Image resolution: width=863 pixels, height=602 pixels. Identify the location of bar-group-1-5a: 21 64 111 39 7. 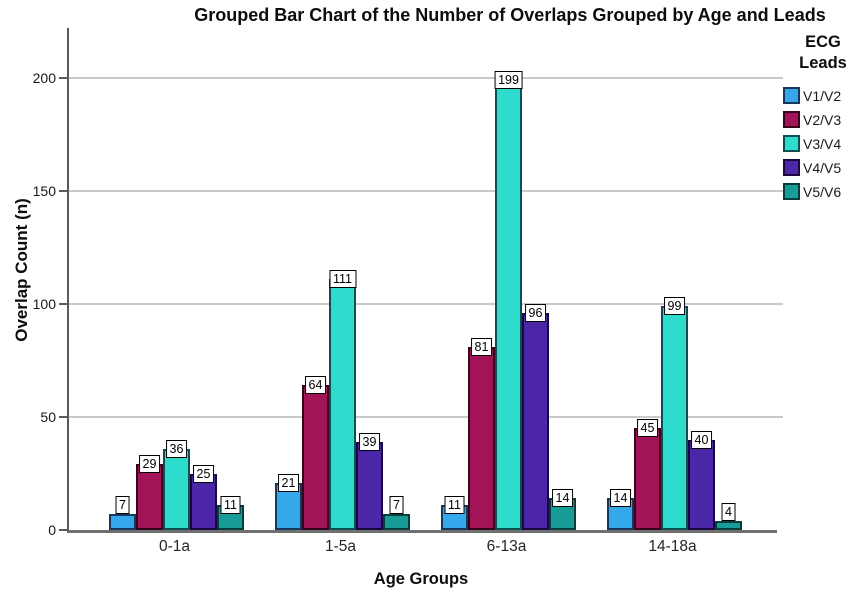
(342, 400).